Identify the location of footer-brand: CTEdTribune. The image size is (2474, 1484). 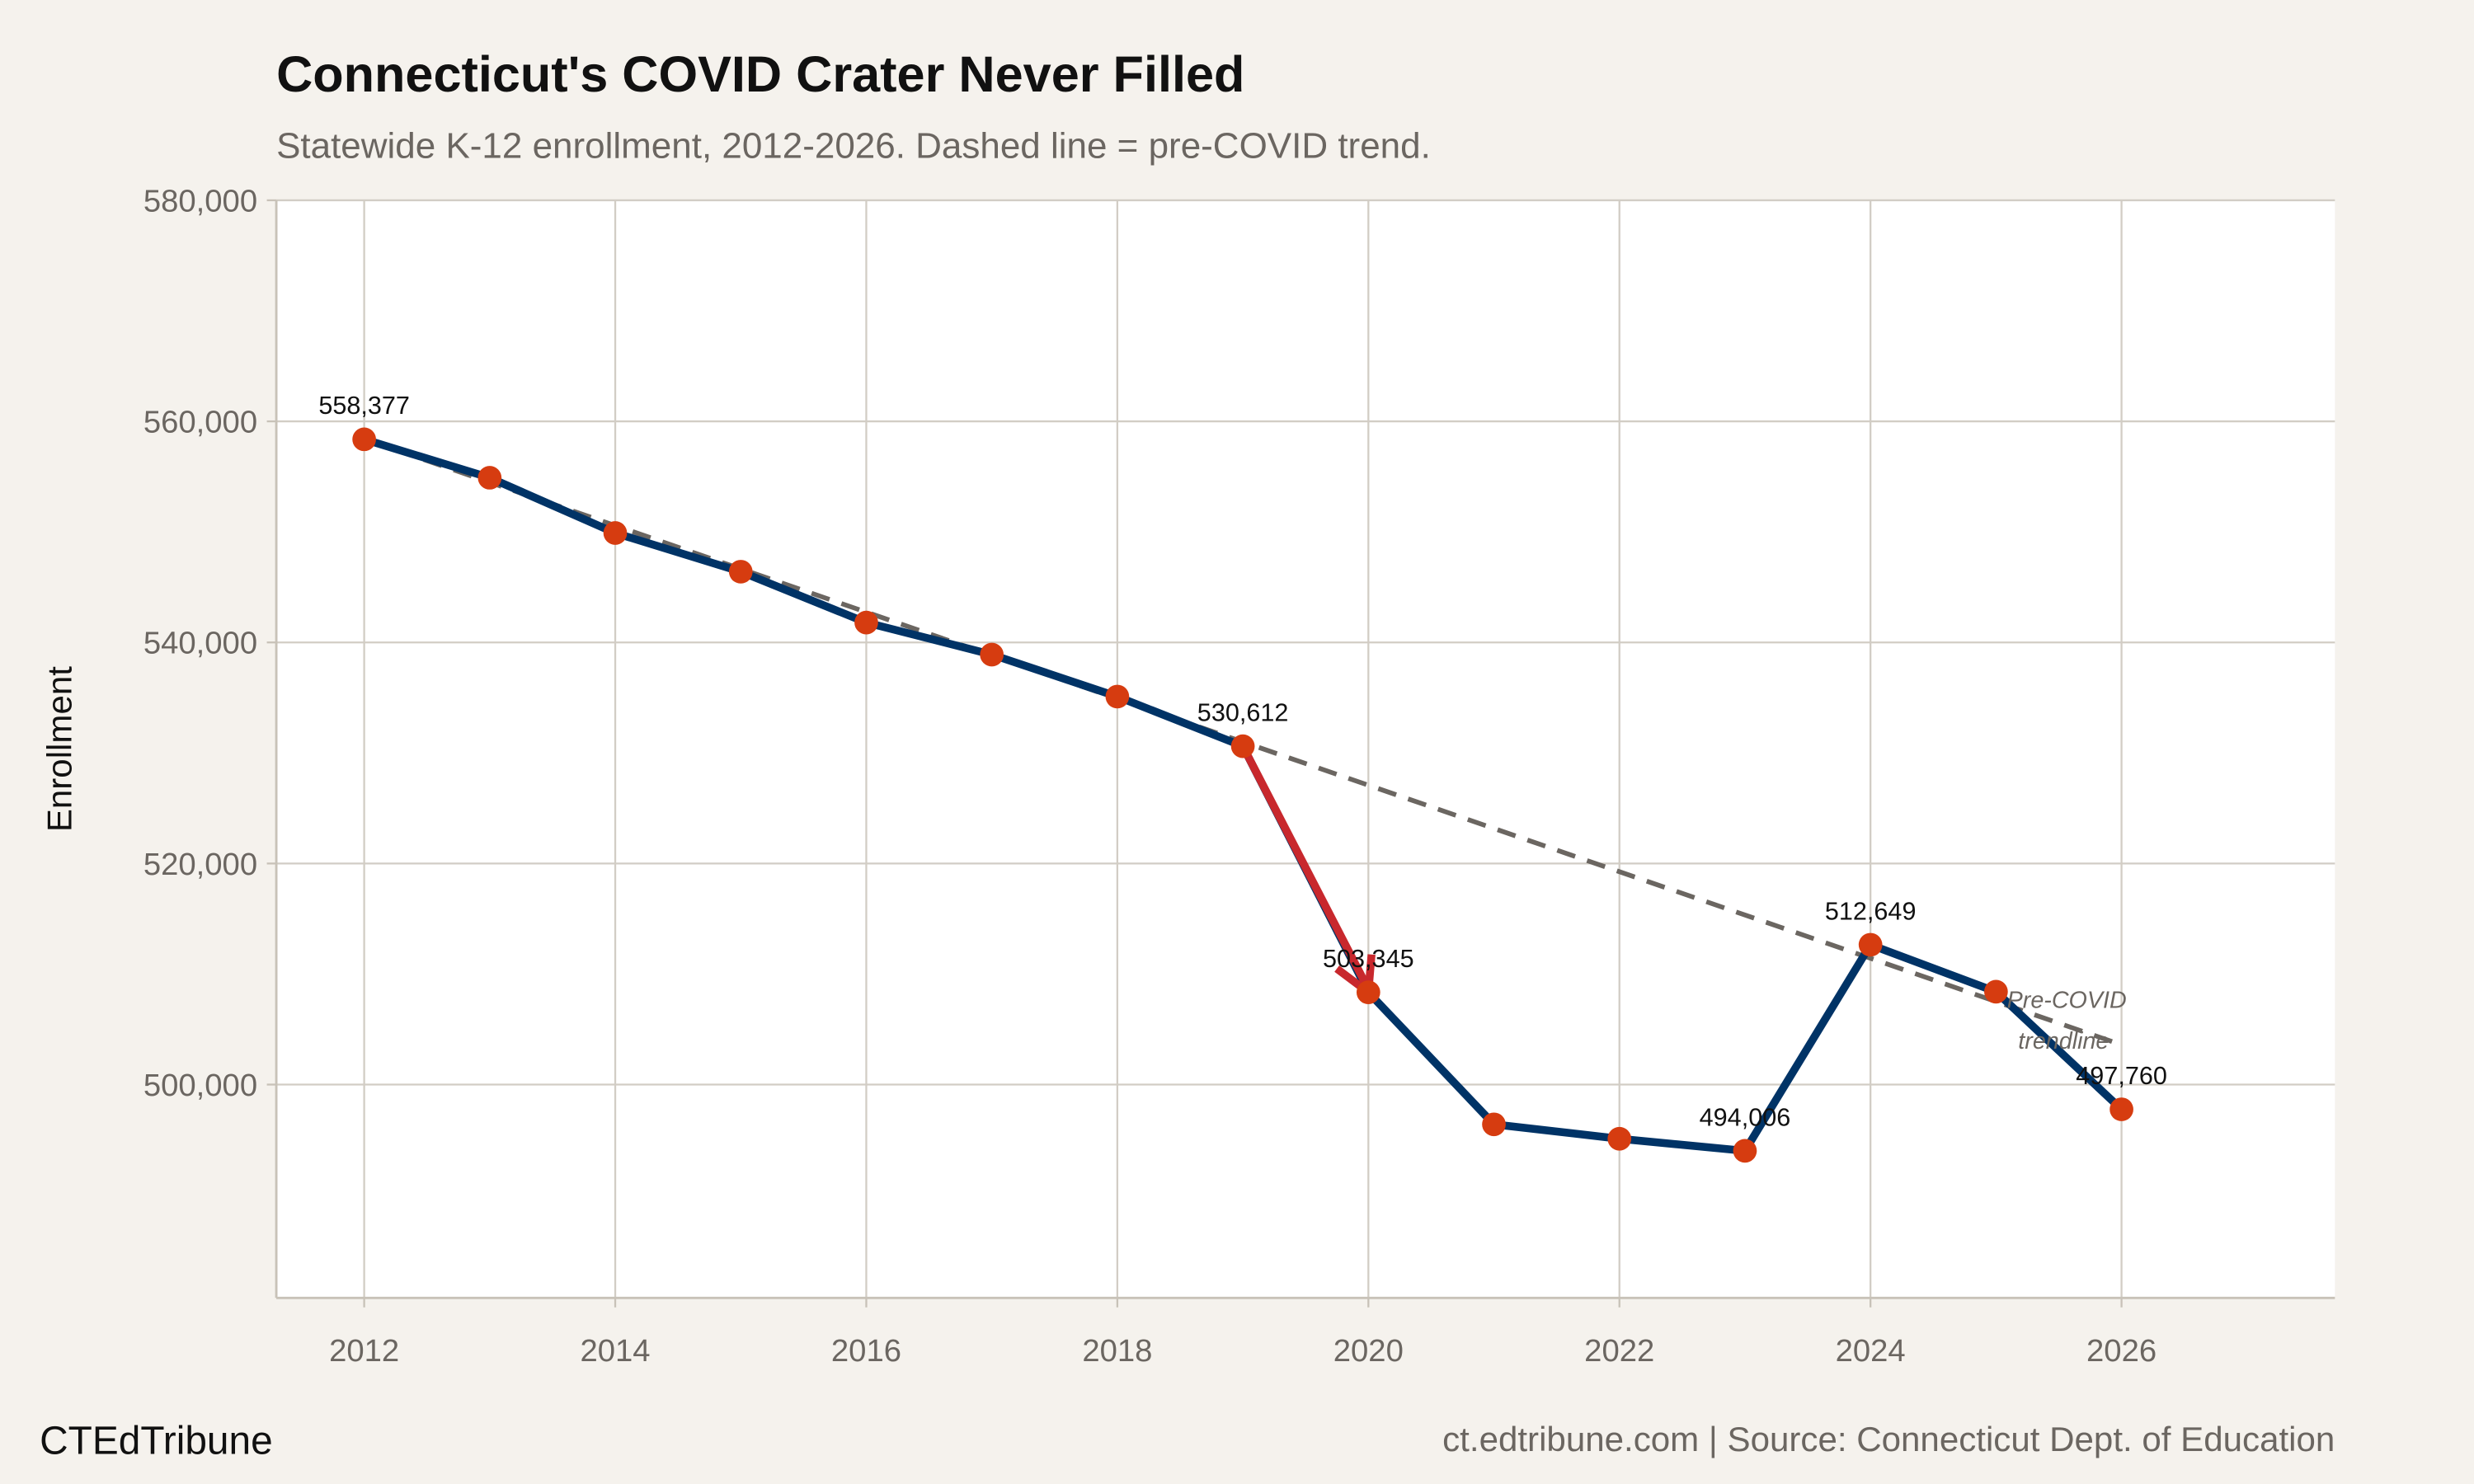
(156, 1441).